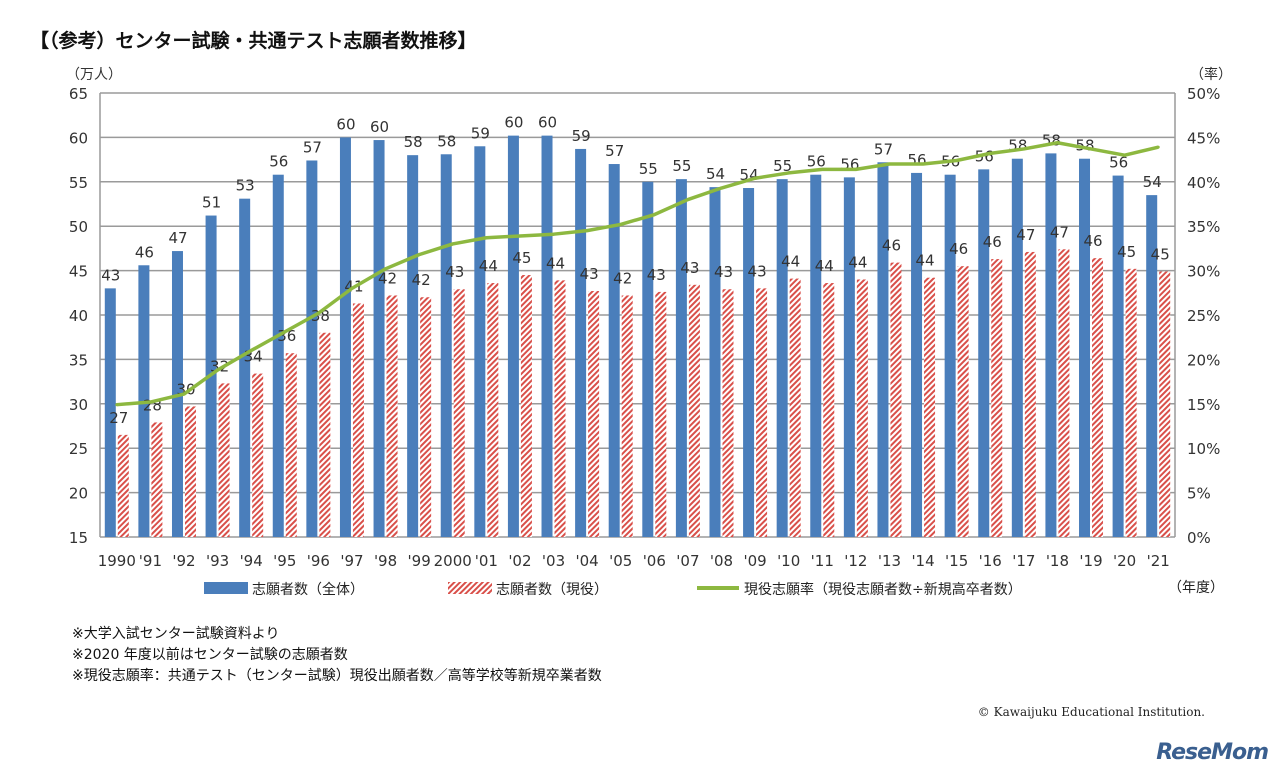 The width and height of the screenshot is (1280, 781). Describe the element at coordinates (308, 589) in the screenshot. I see `legend-label-total: 志願者数（全体）` at that location.